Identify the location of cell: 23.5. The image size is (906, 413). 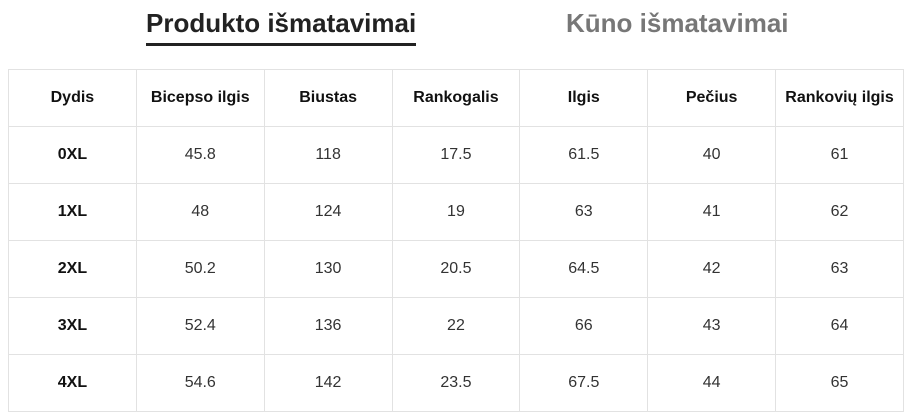
(456, 383).